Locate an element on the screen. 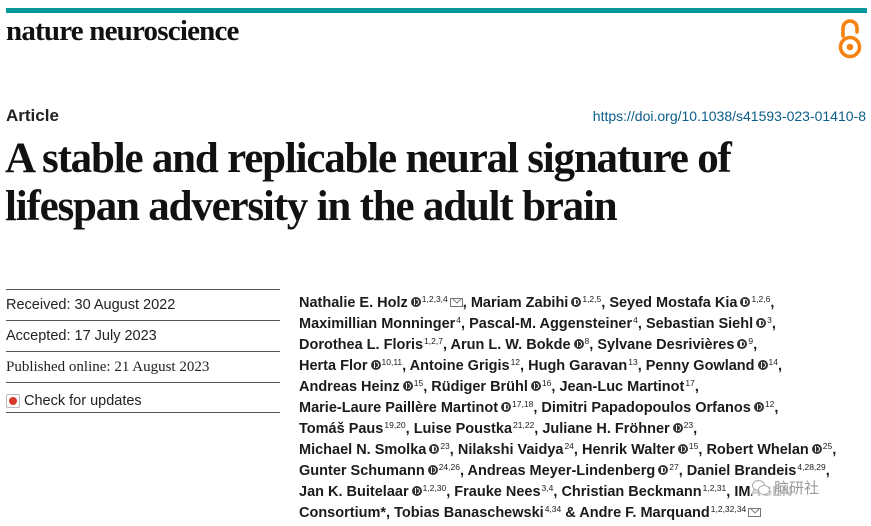  author-name: Christian Beckmann is located at coordinates (631, 492).